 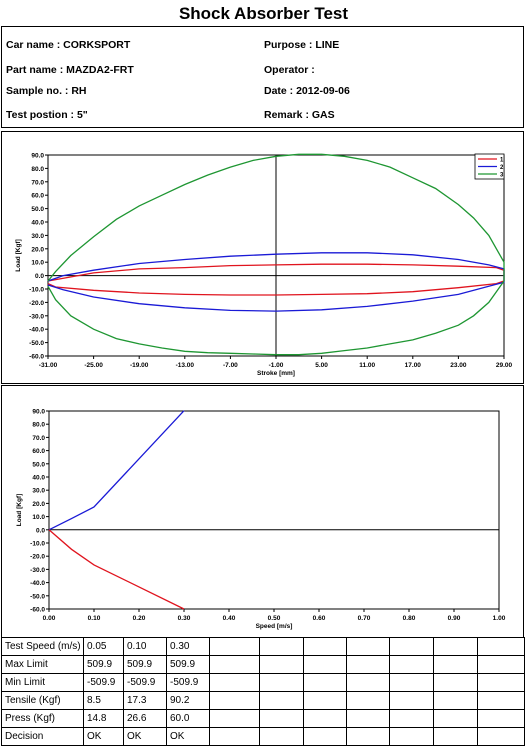 What do you see at coordinates (139, 618) in the screenshot?
I see `x-tick-label: 0.20` at bounding box center [139, 618].